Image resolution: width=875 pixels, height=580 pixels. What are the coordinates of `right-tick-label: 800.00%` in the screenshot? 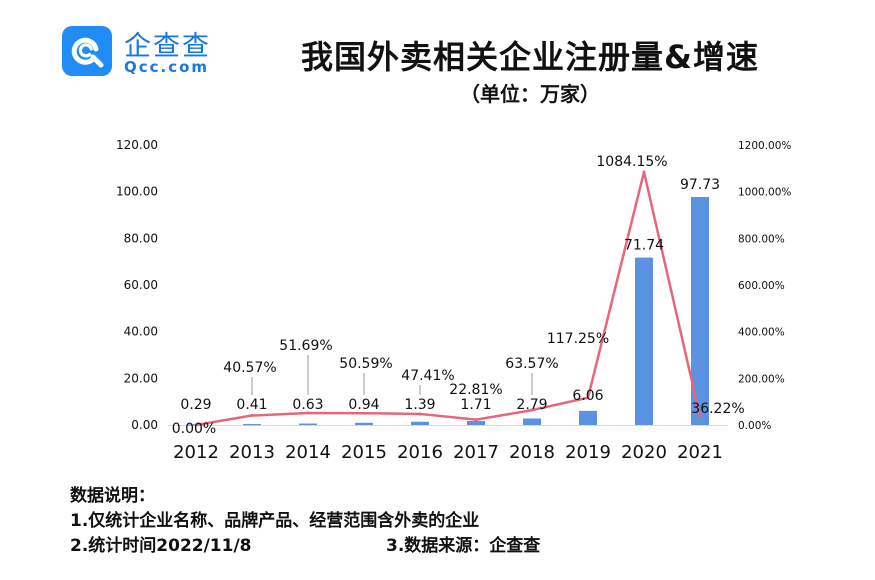 It's located at (761, 239).